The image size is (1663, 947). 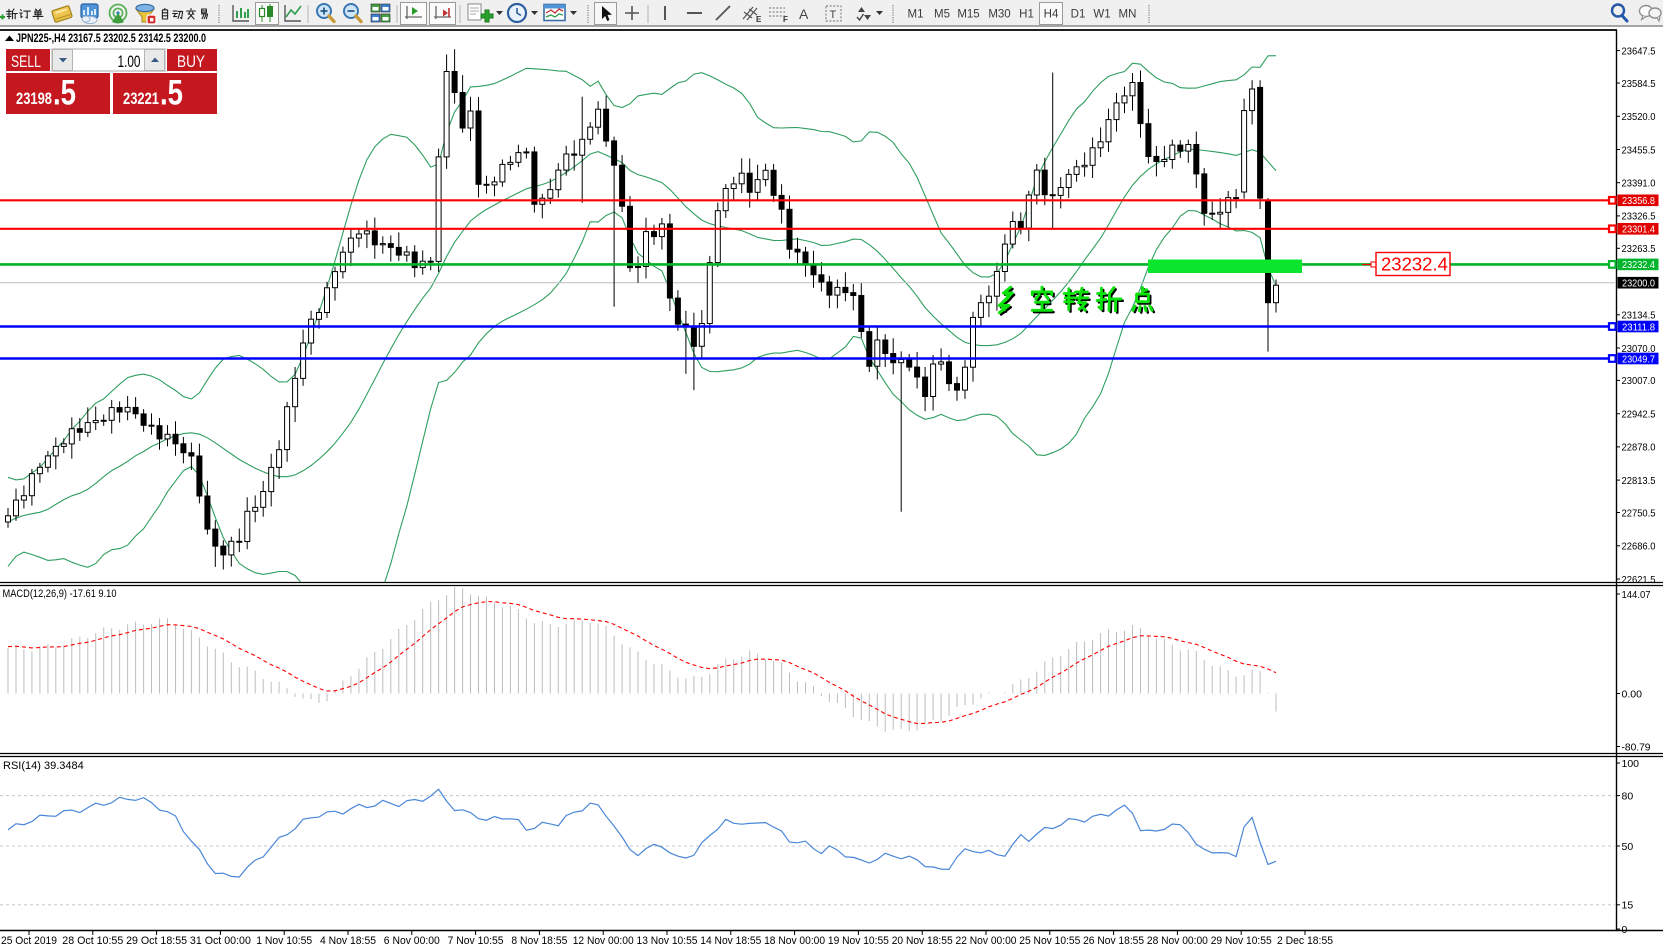 I want to click on svg-text: 6 Nov 00:00, so click(x=412, y=941).